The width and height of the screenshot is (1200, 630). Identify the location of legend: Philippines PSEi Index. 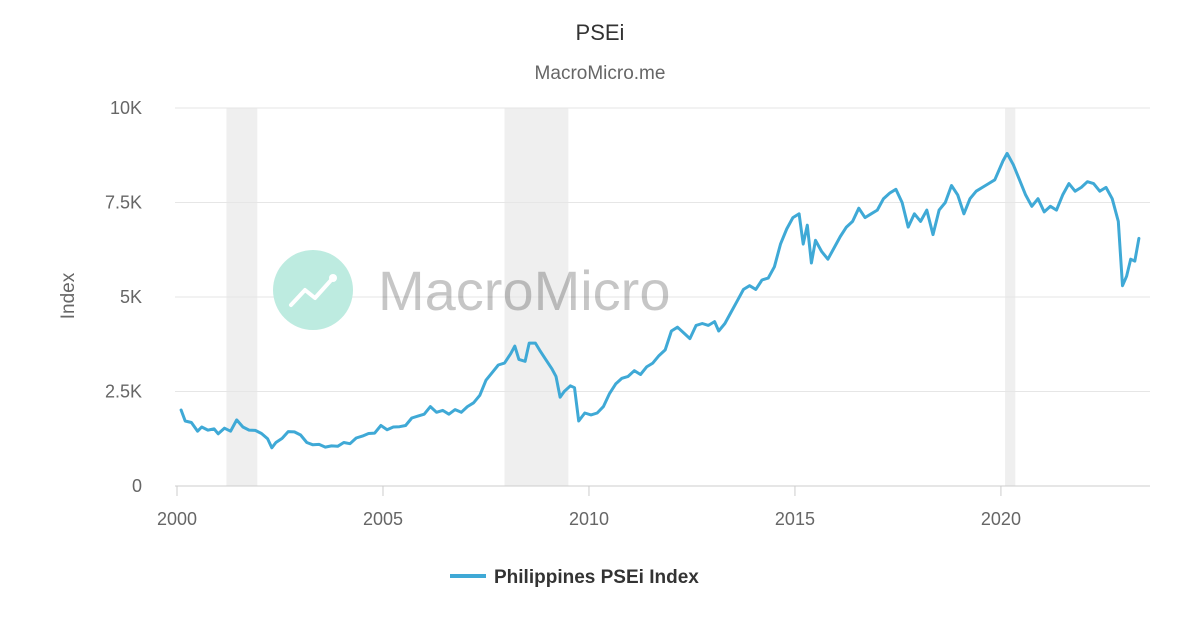
(574, 577).